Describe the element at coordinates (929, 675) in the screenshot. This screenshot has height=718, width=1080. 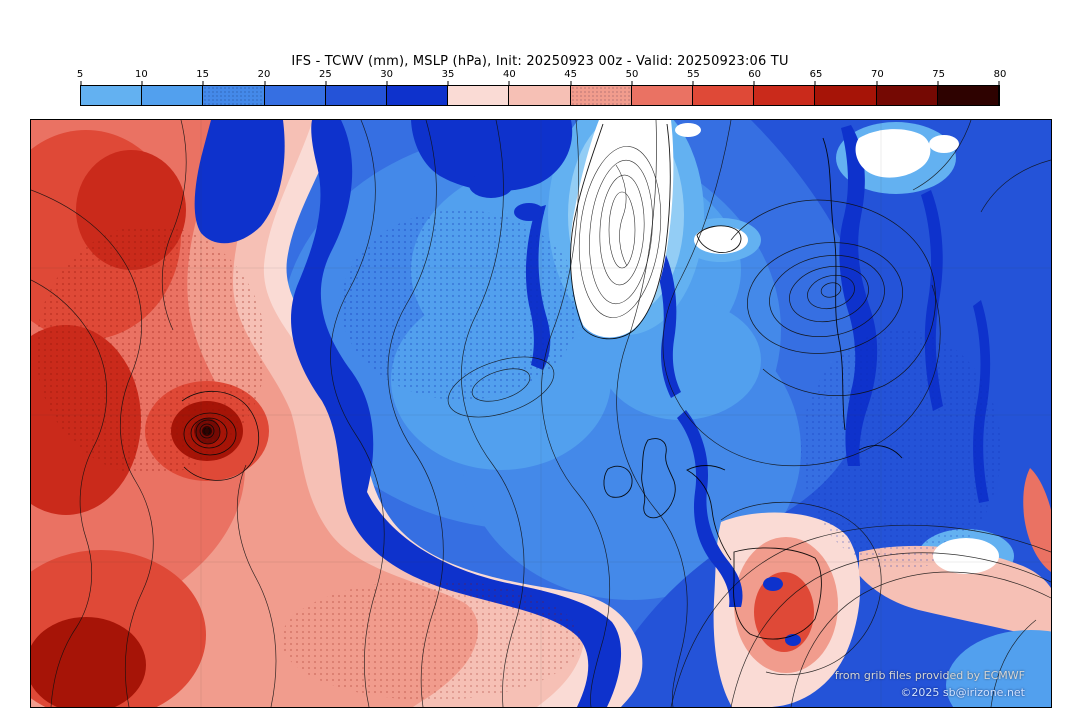
I see `credit-source: from grib files provided by ECMWF` at that location.